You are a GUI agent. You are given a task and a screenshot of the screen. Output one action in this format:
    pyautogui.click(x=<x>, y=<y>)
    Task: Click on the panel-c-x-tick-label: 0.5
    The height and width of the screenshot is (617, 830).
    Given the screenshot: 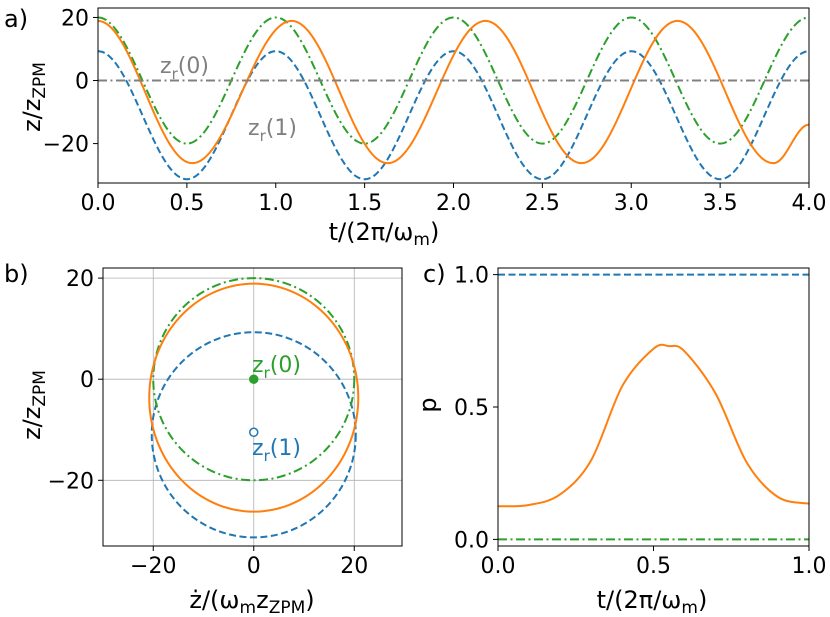 What is the action you would take?
    pyautogui.click(x=653, y=566)
    